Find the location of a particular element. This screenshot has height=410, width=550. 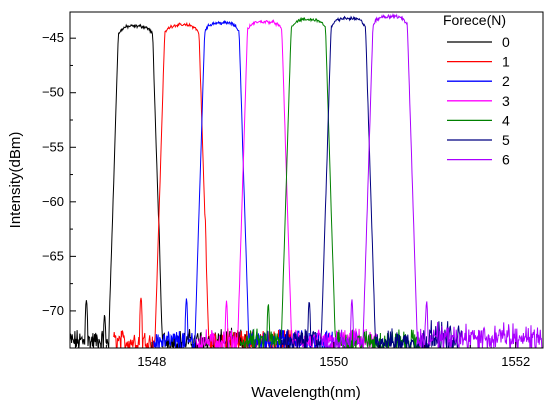

x-tick-label: 1552 is located at coordinates (515, 361).